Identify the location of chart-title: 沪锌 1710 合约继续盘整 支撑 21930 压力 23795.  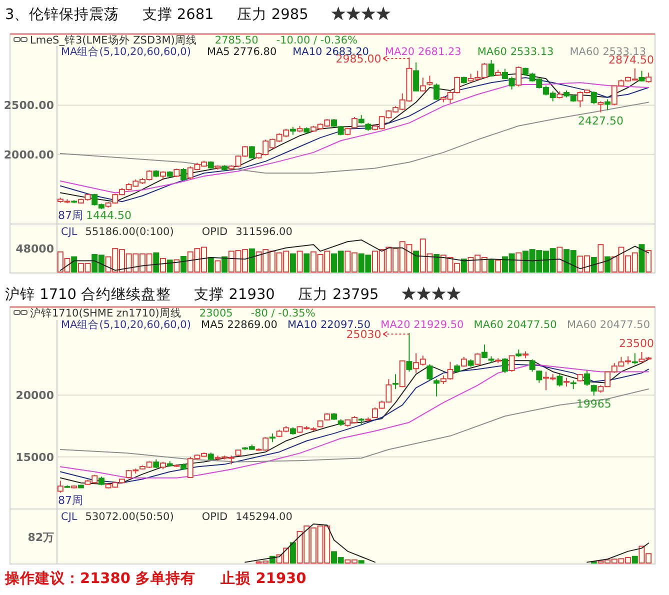
(192, 294).